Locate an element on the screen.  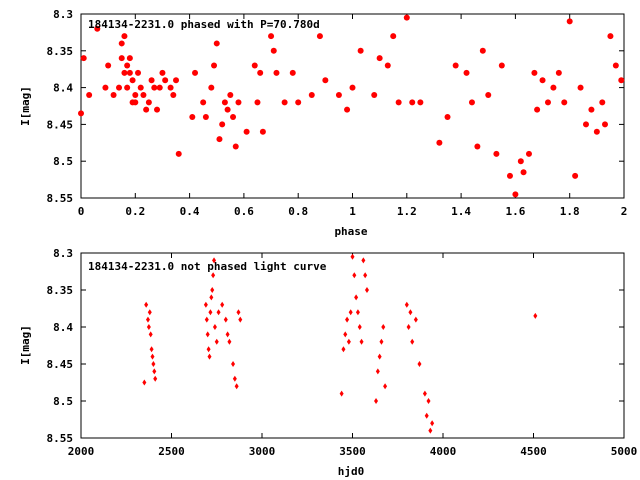
phased-y-tick-label: 8.45 is located at coordinates (60, 124).